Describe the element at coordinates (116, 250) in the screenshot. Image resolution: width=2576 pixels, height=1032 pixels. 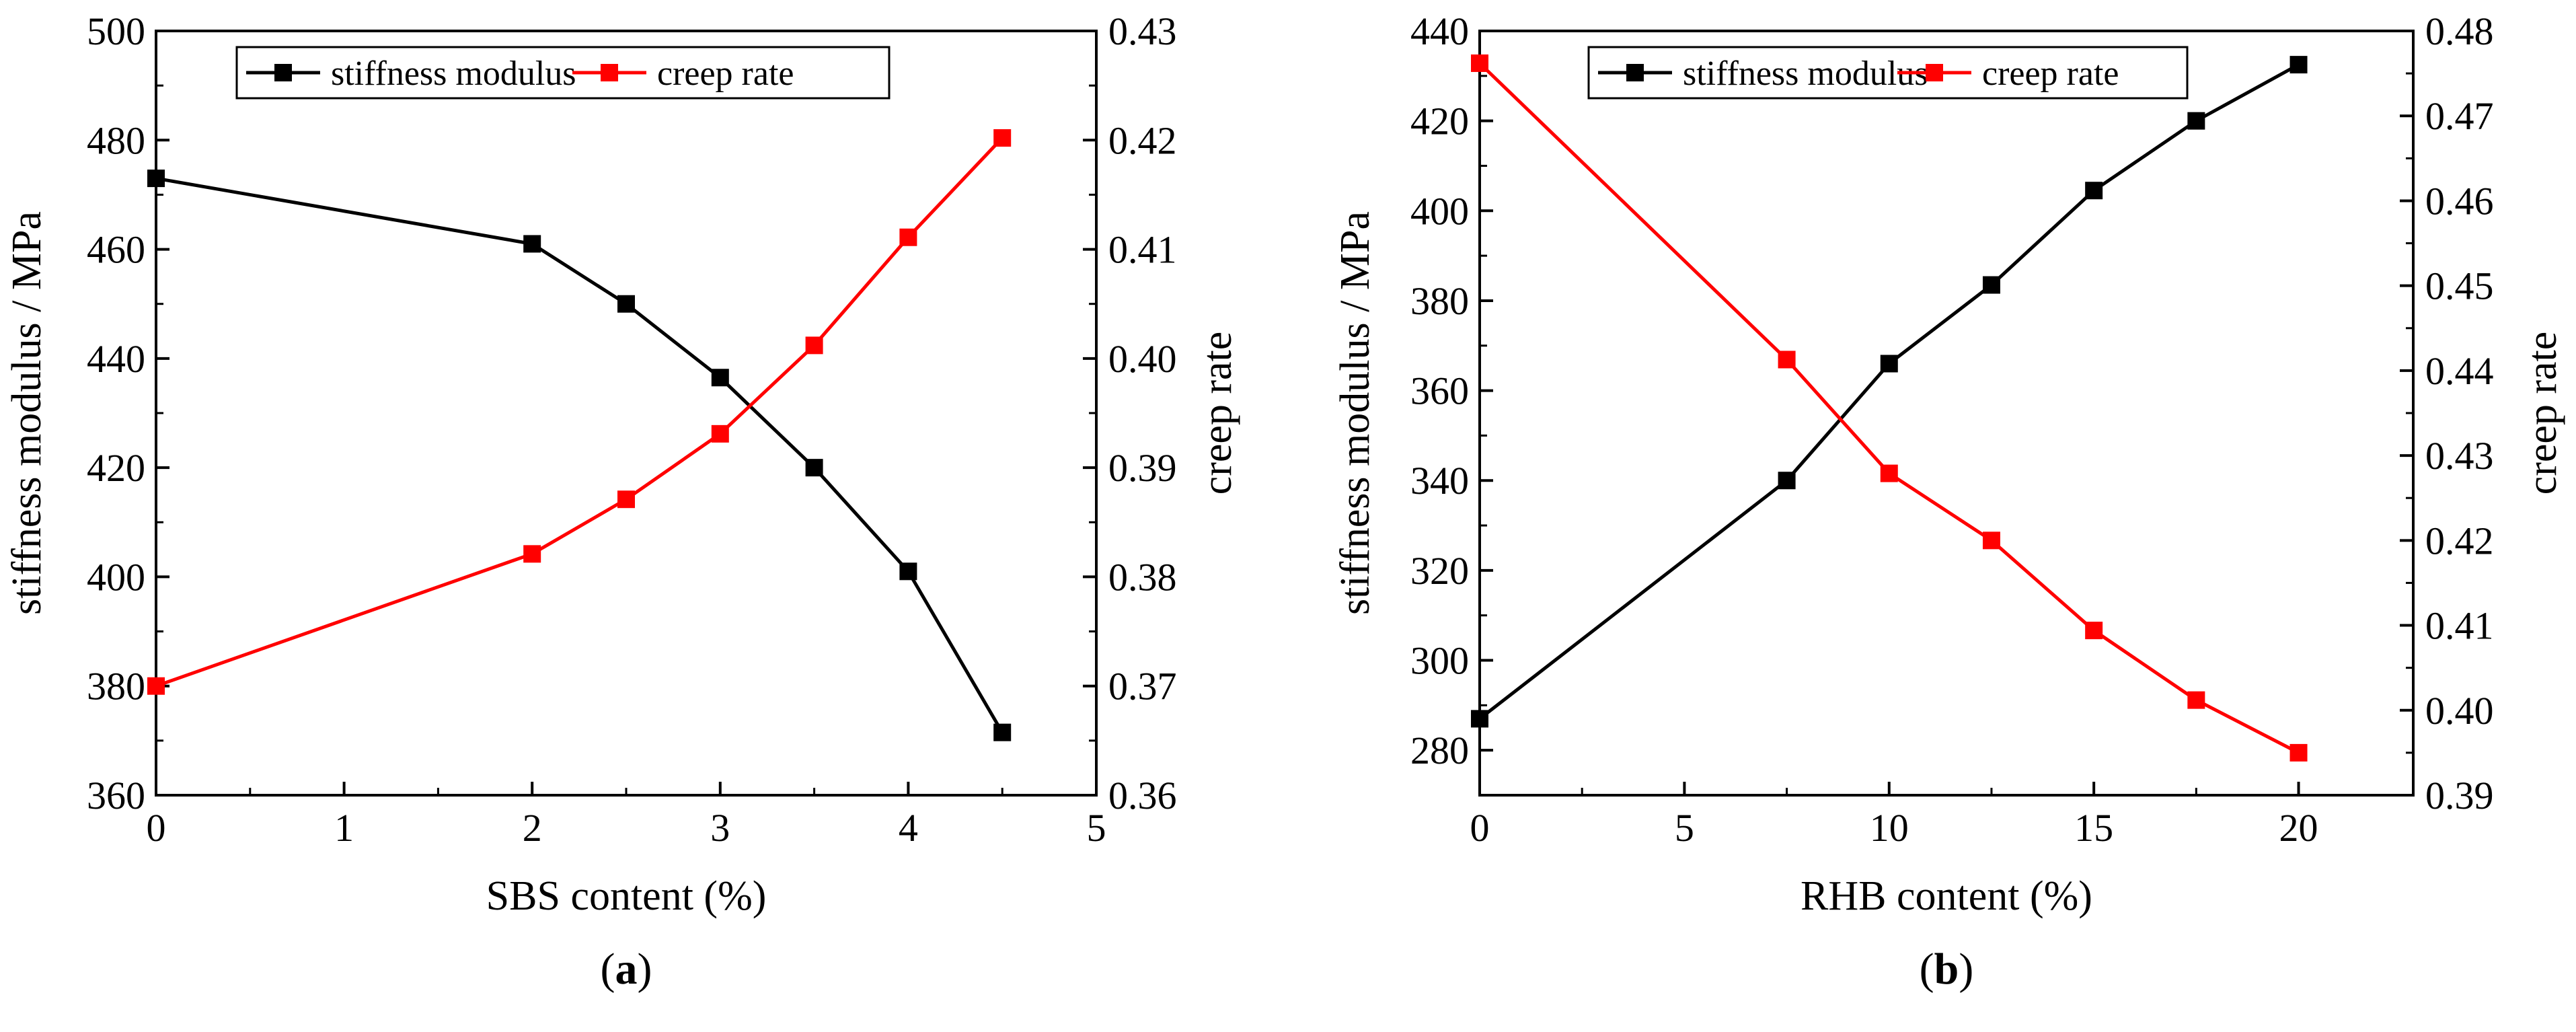
I see `y-left-tick-label: 460` at that location.